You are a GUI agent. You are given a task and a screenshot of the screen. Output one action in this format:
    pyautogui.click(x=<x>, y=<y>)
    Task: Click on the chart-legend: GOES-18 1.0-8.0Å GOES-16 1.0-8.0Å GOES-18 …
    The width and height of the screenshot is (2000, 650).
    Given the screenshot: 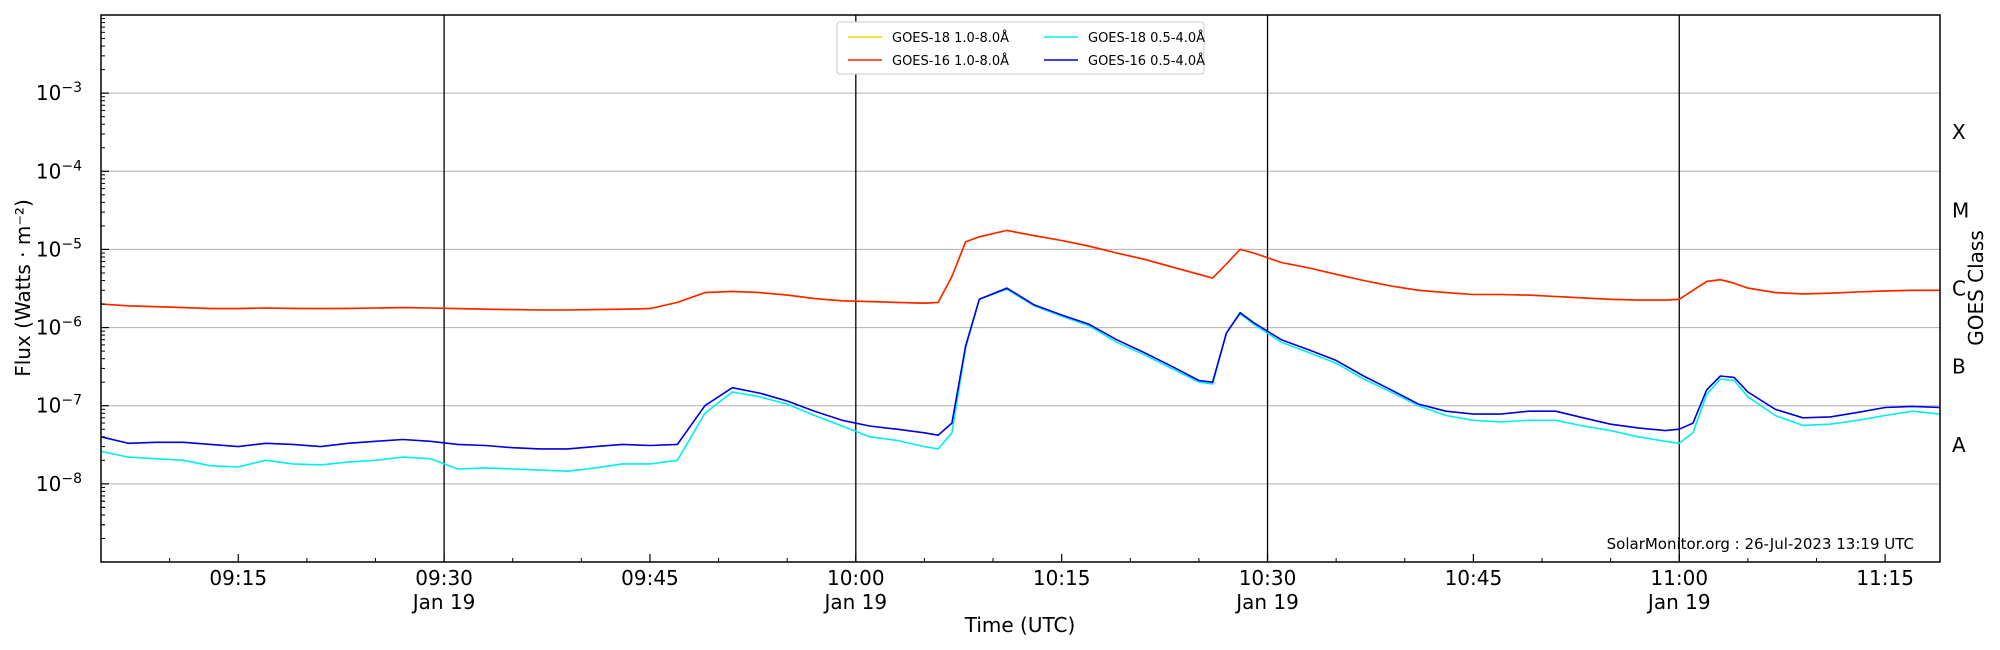 What is the action you would take?
    pyautogui.click(x=1021, y=48)
    